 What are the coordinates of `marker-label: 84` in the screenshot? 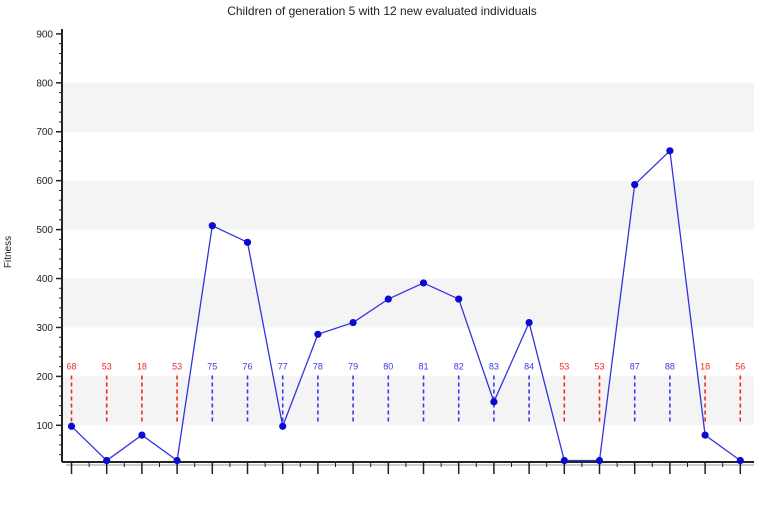 It's located at (529, 367).